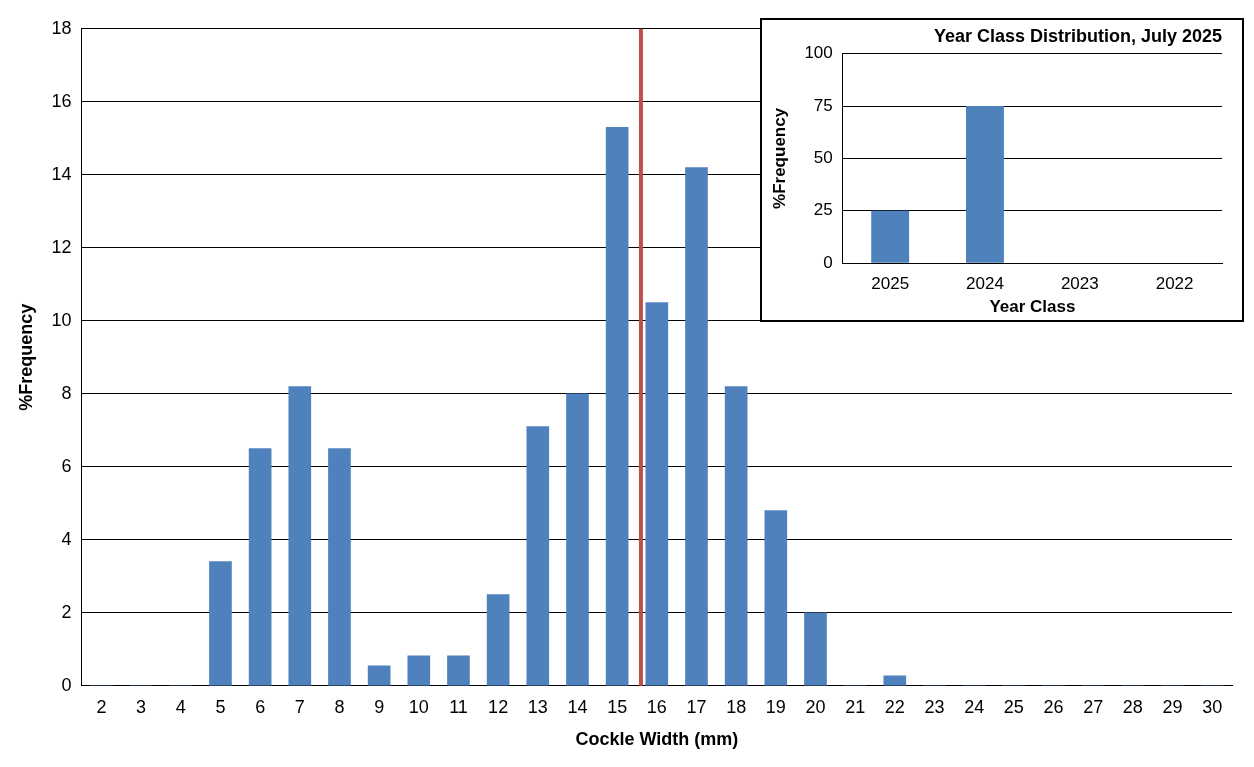 The height and width of the screenshot is (767, 1254). What do you see at coordinates (1013, 706) in the screenshot?
I see `x-tick-label: 25` at bounding box center [1013, 706].